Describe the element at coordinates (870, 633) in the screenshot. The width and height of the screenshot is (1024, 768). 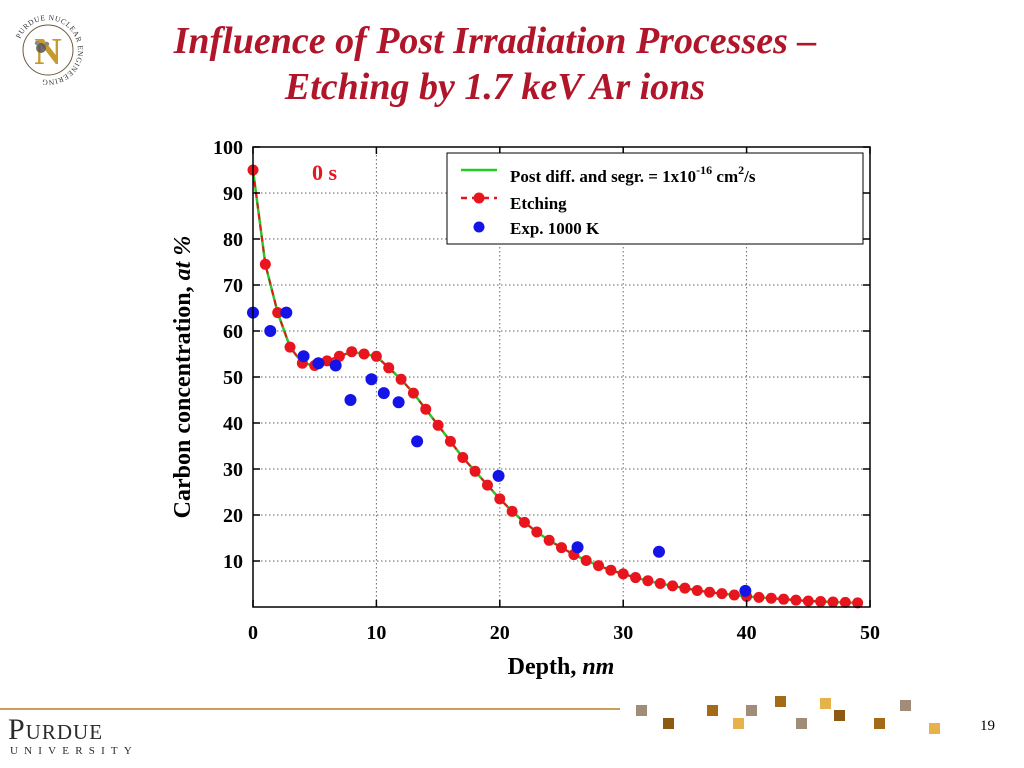
I see `x-tick-label: 50` at that location.